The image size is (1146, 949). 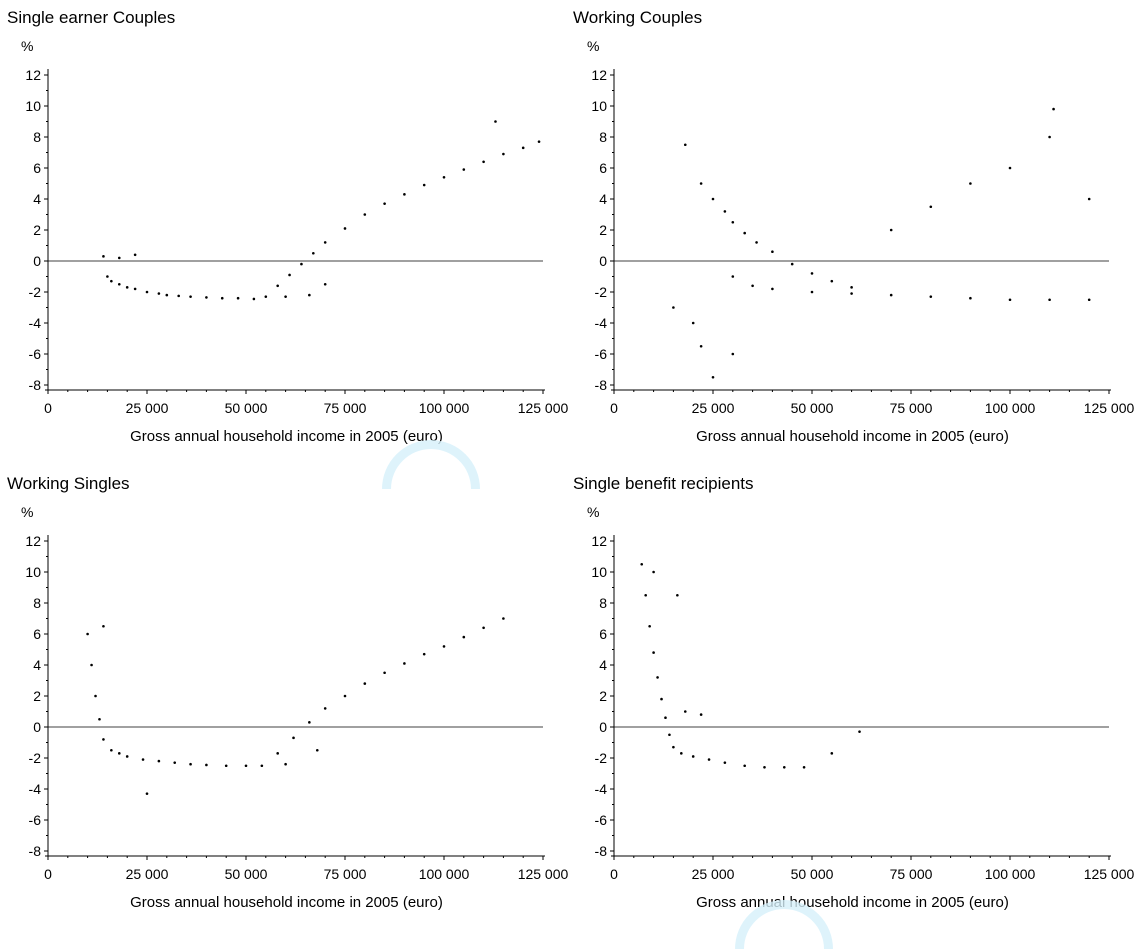 I want to click on x-tick-label: 125 000, so click(x=1109, y=874).